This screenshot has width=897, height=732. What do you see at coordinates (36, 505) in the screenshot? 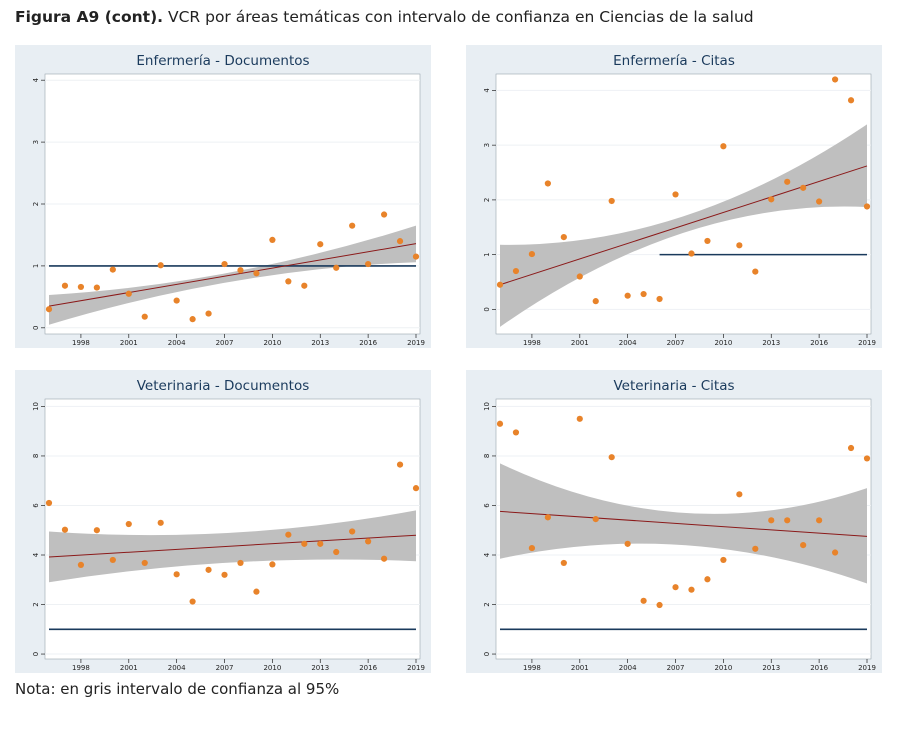
I see `y-tick-label: 6` at bounding box center [36, 505].